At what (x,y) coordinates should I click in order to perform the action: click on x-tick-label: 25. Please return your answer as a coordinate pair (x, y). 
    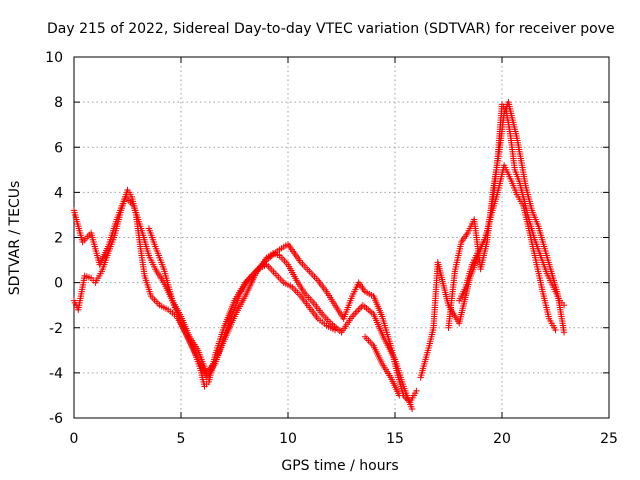
    Looking at the image, I should click on (609, 439).